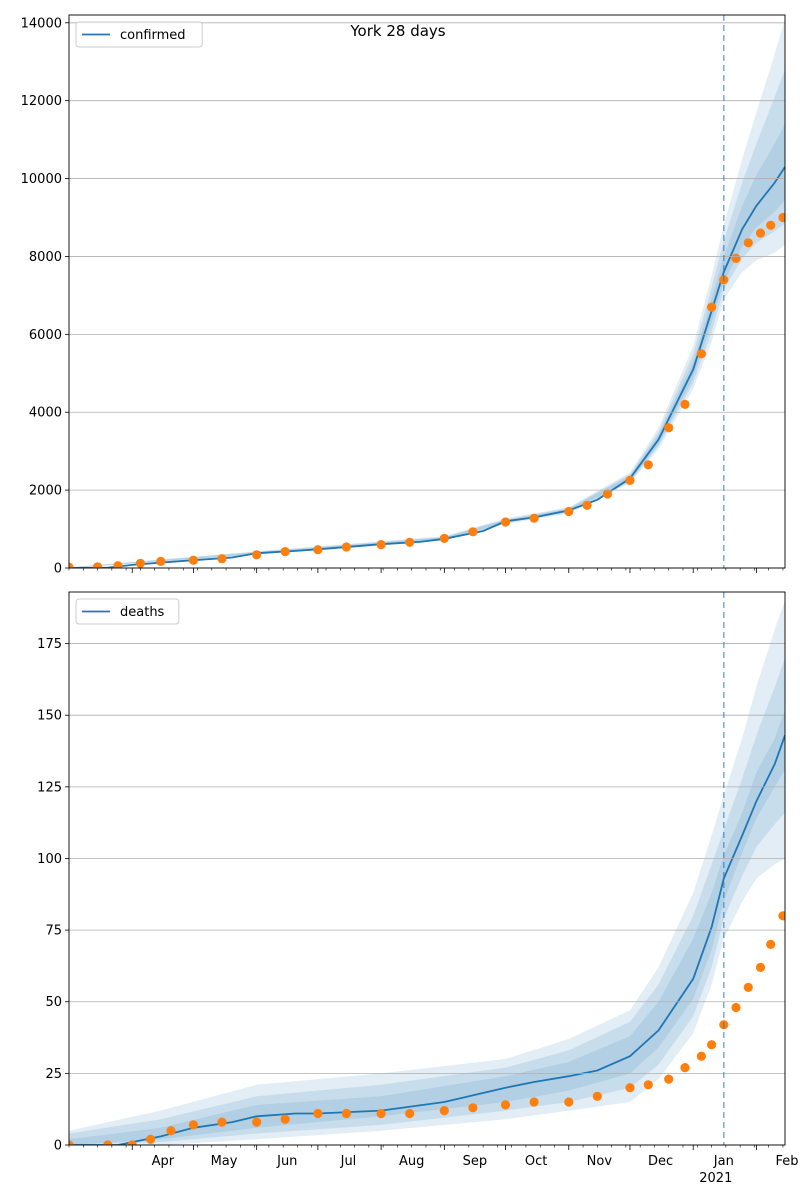  What do you see at coordinates (286, 1161) in the screenshot?
I see `x-tick-label: Jun` at bounding box center [286, 1161].